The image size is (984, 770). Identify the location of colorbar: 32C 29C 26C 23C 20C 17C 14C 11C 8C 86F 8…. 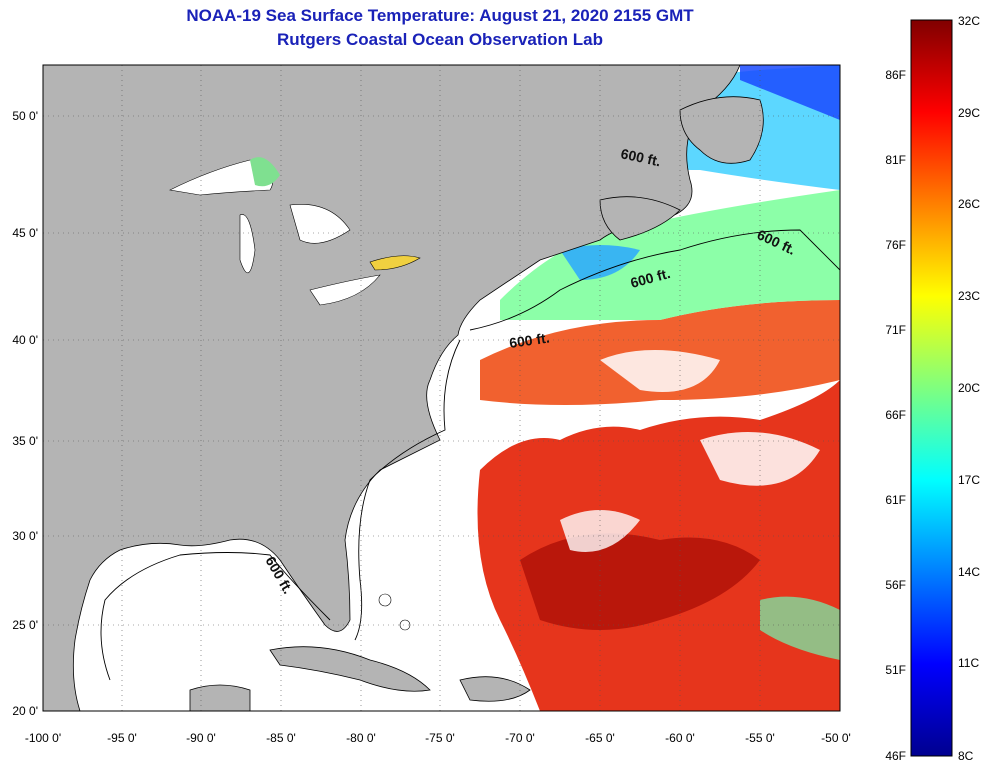
(932, 388).